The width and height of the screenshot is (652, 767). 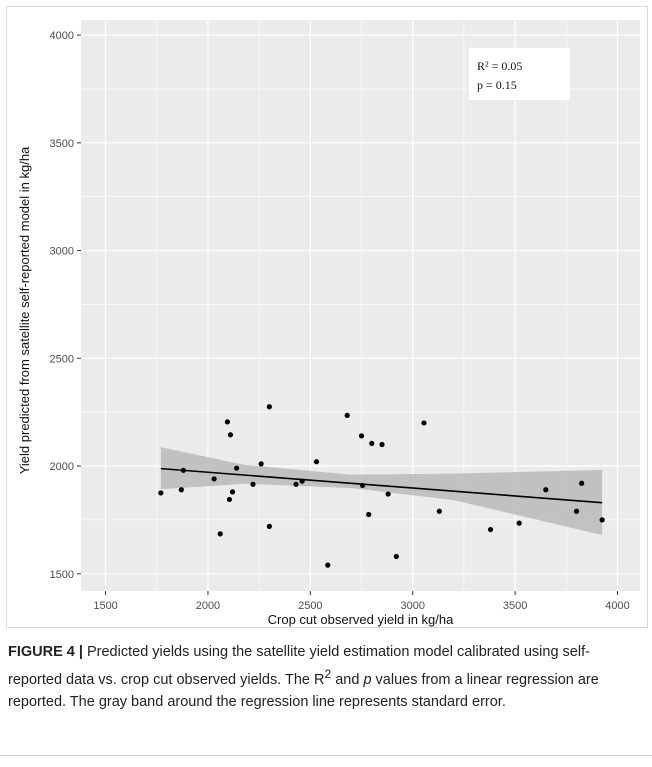 What do you see at coordinates (519, 74) in the screenshot?
I see `annotation-box` at bounding box center [519, 74].